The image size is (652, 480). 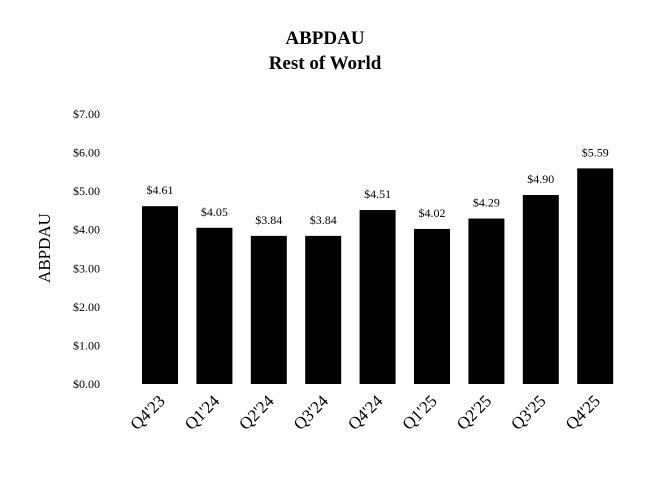 I want to click on y-tick-label: $3.00, so click(x=86, y=268).